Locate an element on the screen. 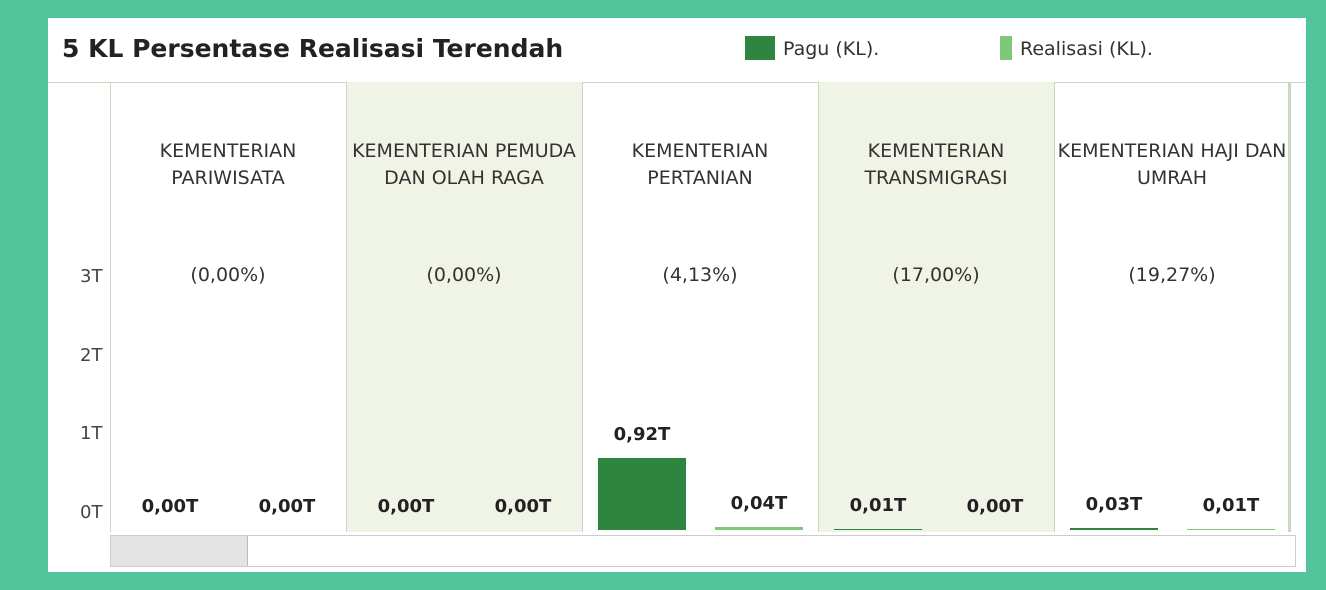 The image size is (1326, 590). scrollbar is located at coordinates (703, 551).